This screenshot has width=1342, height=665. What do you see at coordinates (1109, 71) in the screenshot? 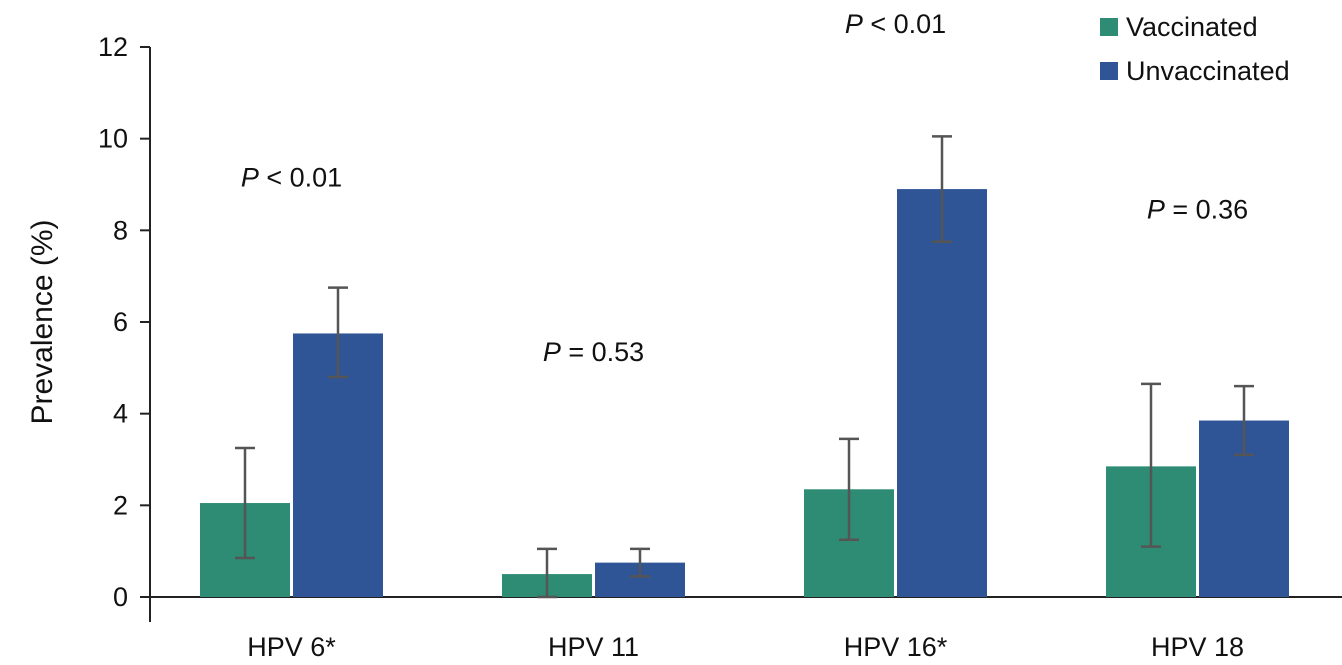
I see `legend-swatch-unvaccinated` at bounding box center [1109, 71].